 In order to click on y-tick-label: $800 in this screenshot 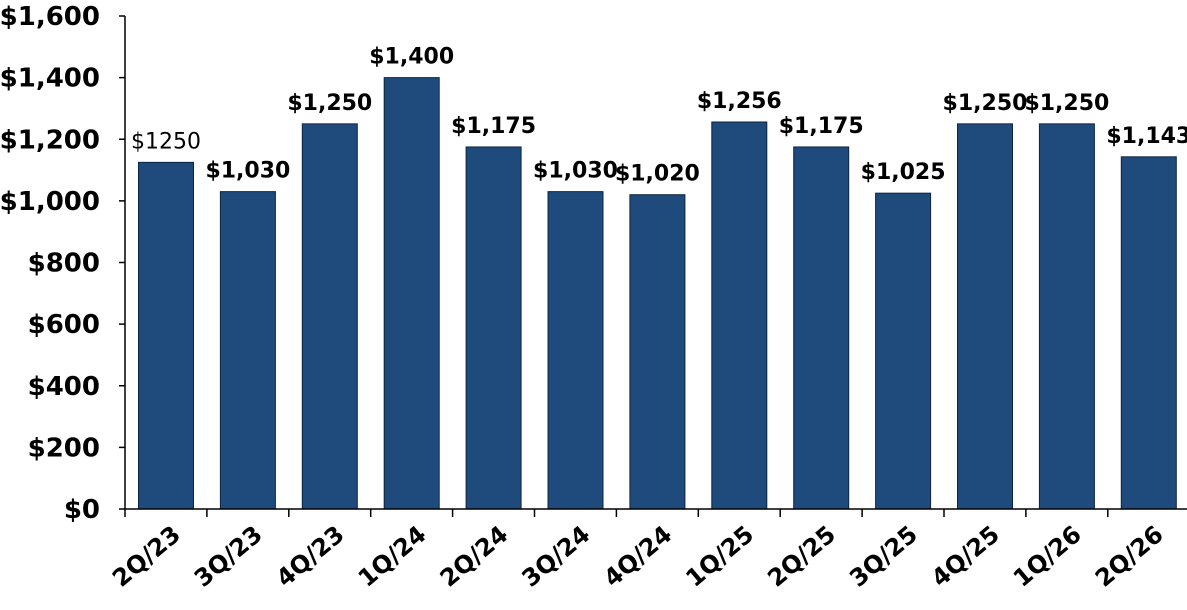, I will do `click(64, 264)`.